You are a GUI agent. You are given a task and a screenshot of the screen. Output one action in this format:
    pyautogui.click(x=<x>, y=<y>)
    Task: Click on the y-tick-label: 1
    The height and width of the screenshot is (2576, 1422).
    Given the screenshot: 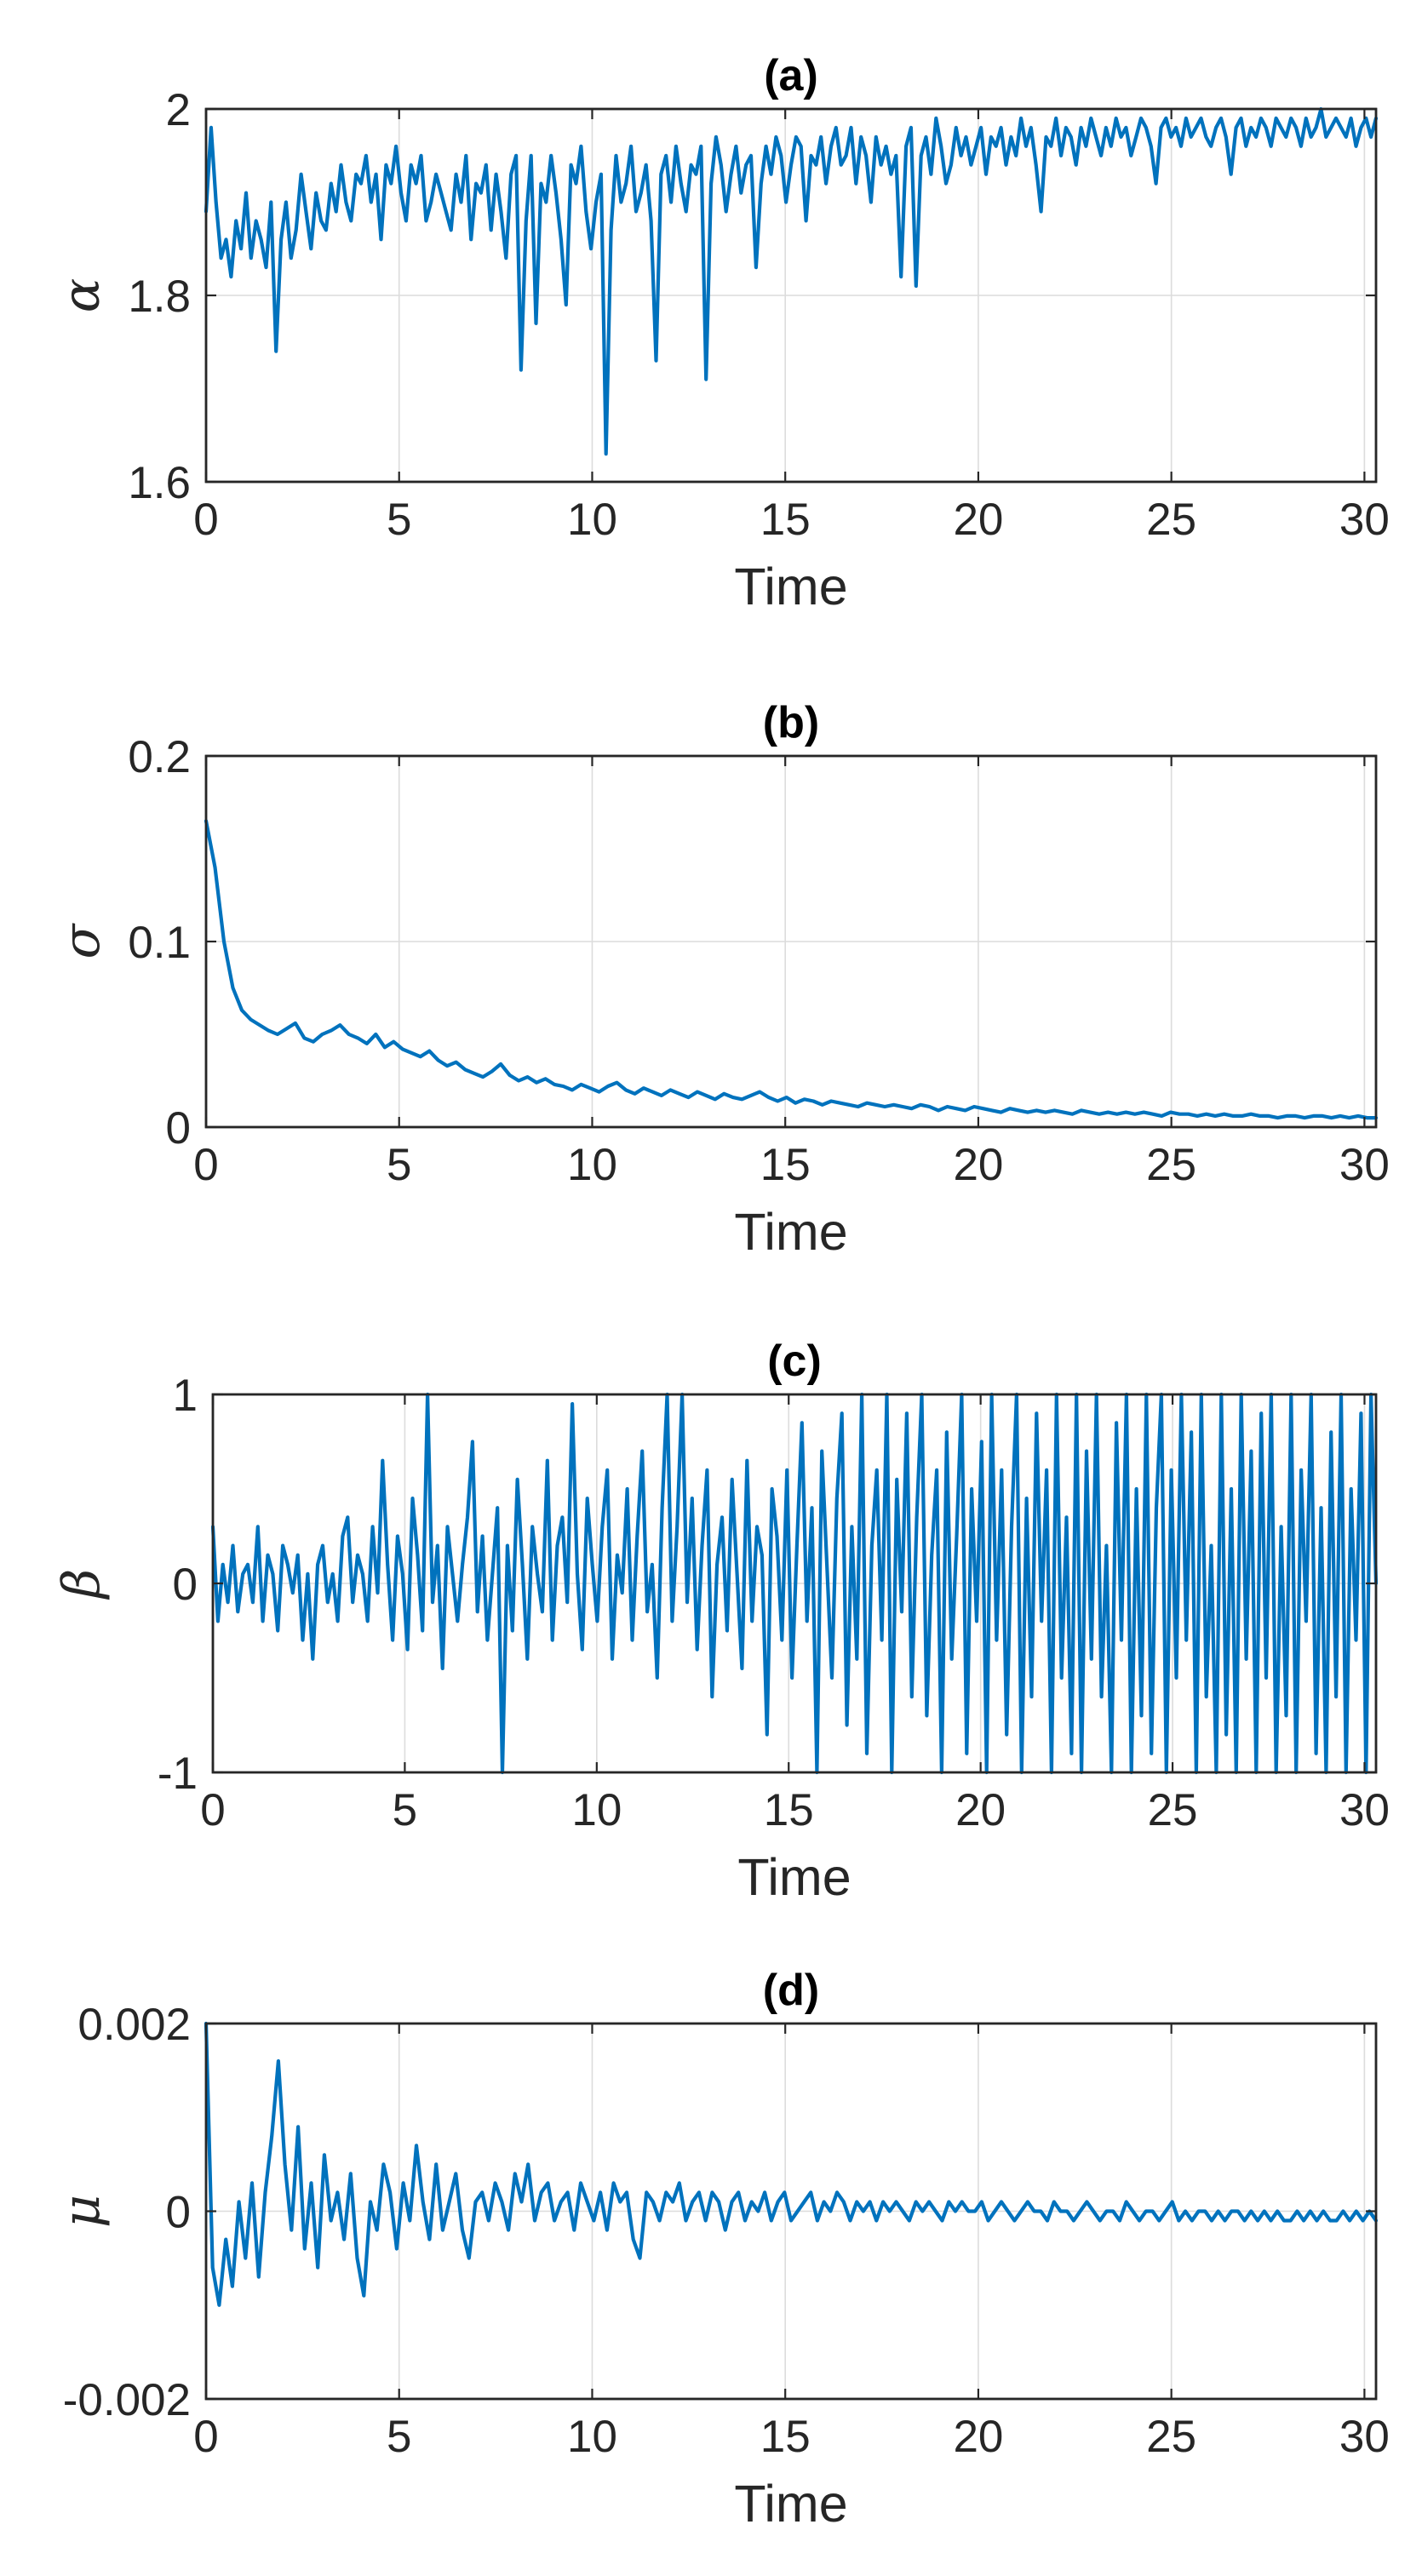 What is the action you would take?
    pyautogui.click(x=185, y=1396)
    